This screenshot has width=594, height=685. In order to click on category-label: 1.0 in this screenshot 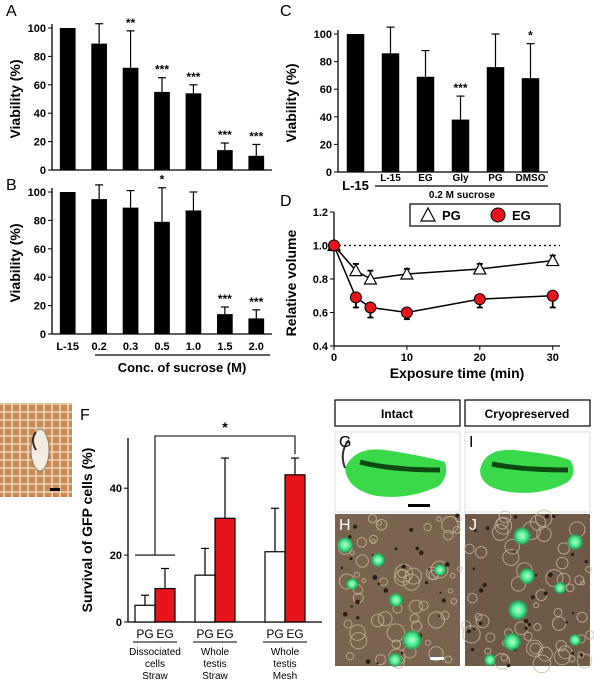, I will do `click(193, 347)`.